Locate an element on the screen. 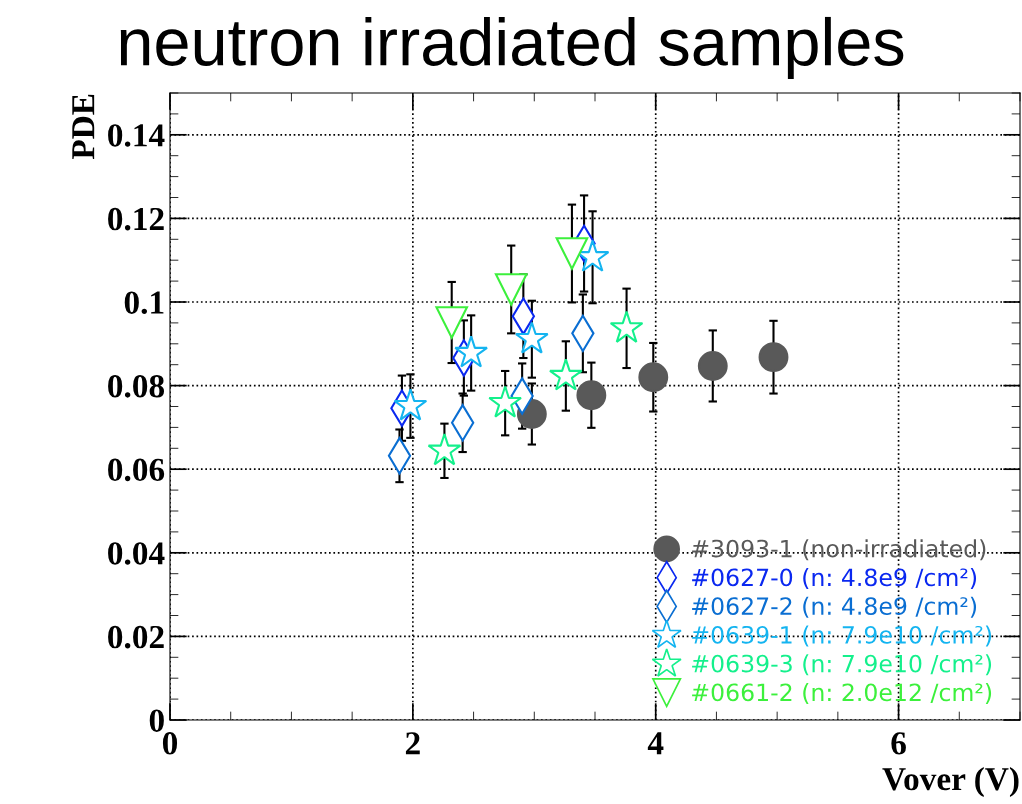 This screenshot has height=804, width=1022. legend-label: #3093-1 (non-irradiated) is located at coordinates (839, 550).